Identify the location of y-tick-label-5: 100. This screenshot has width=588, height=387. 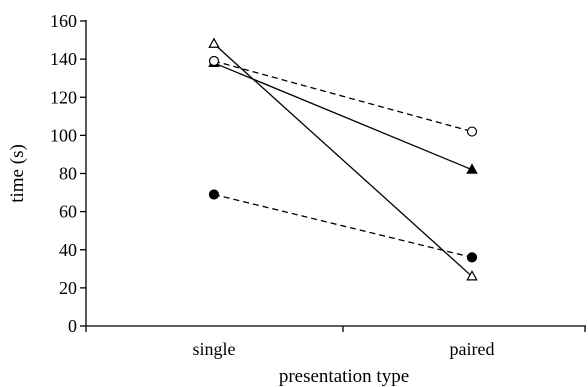
(63, 135).